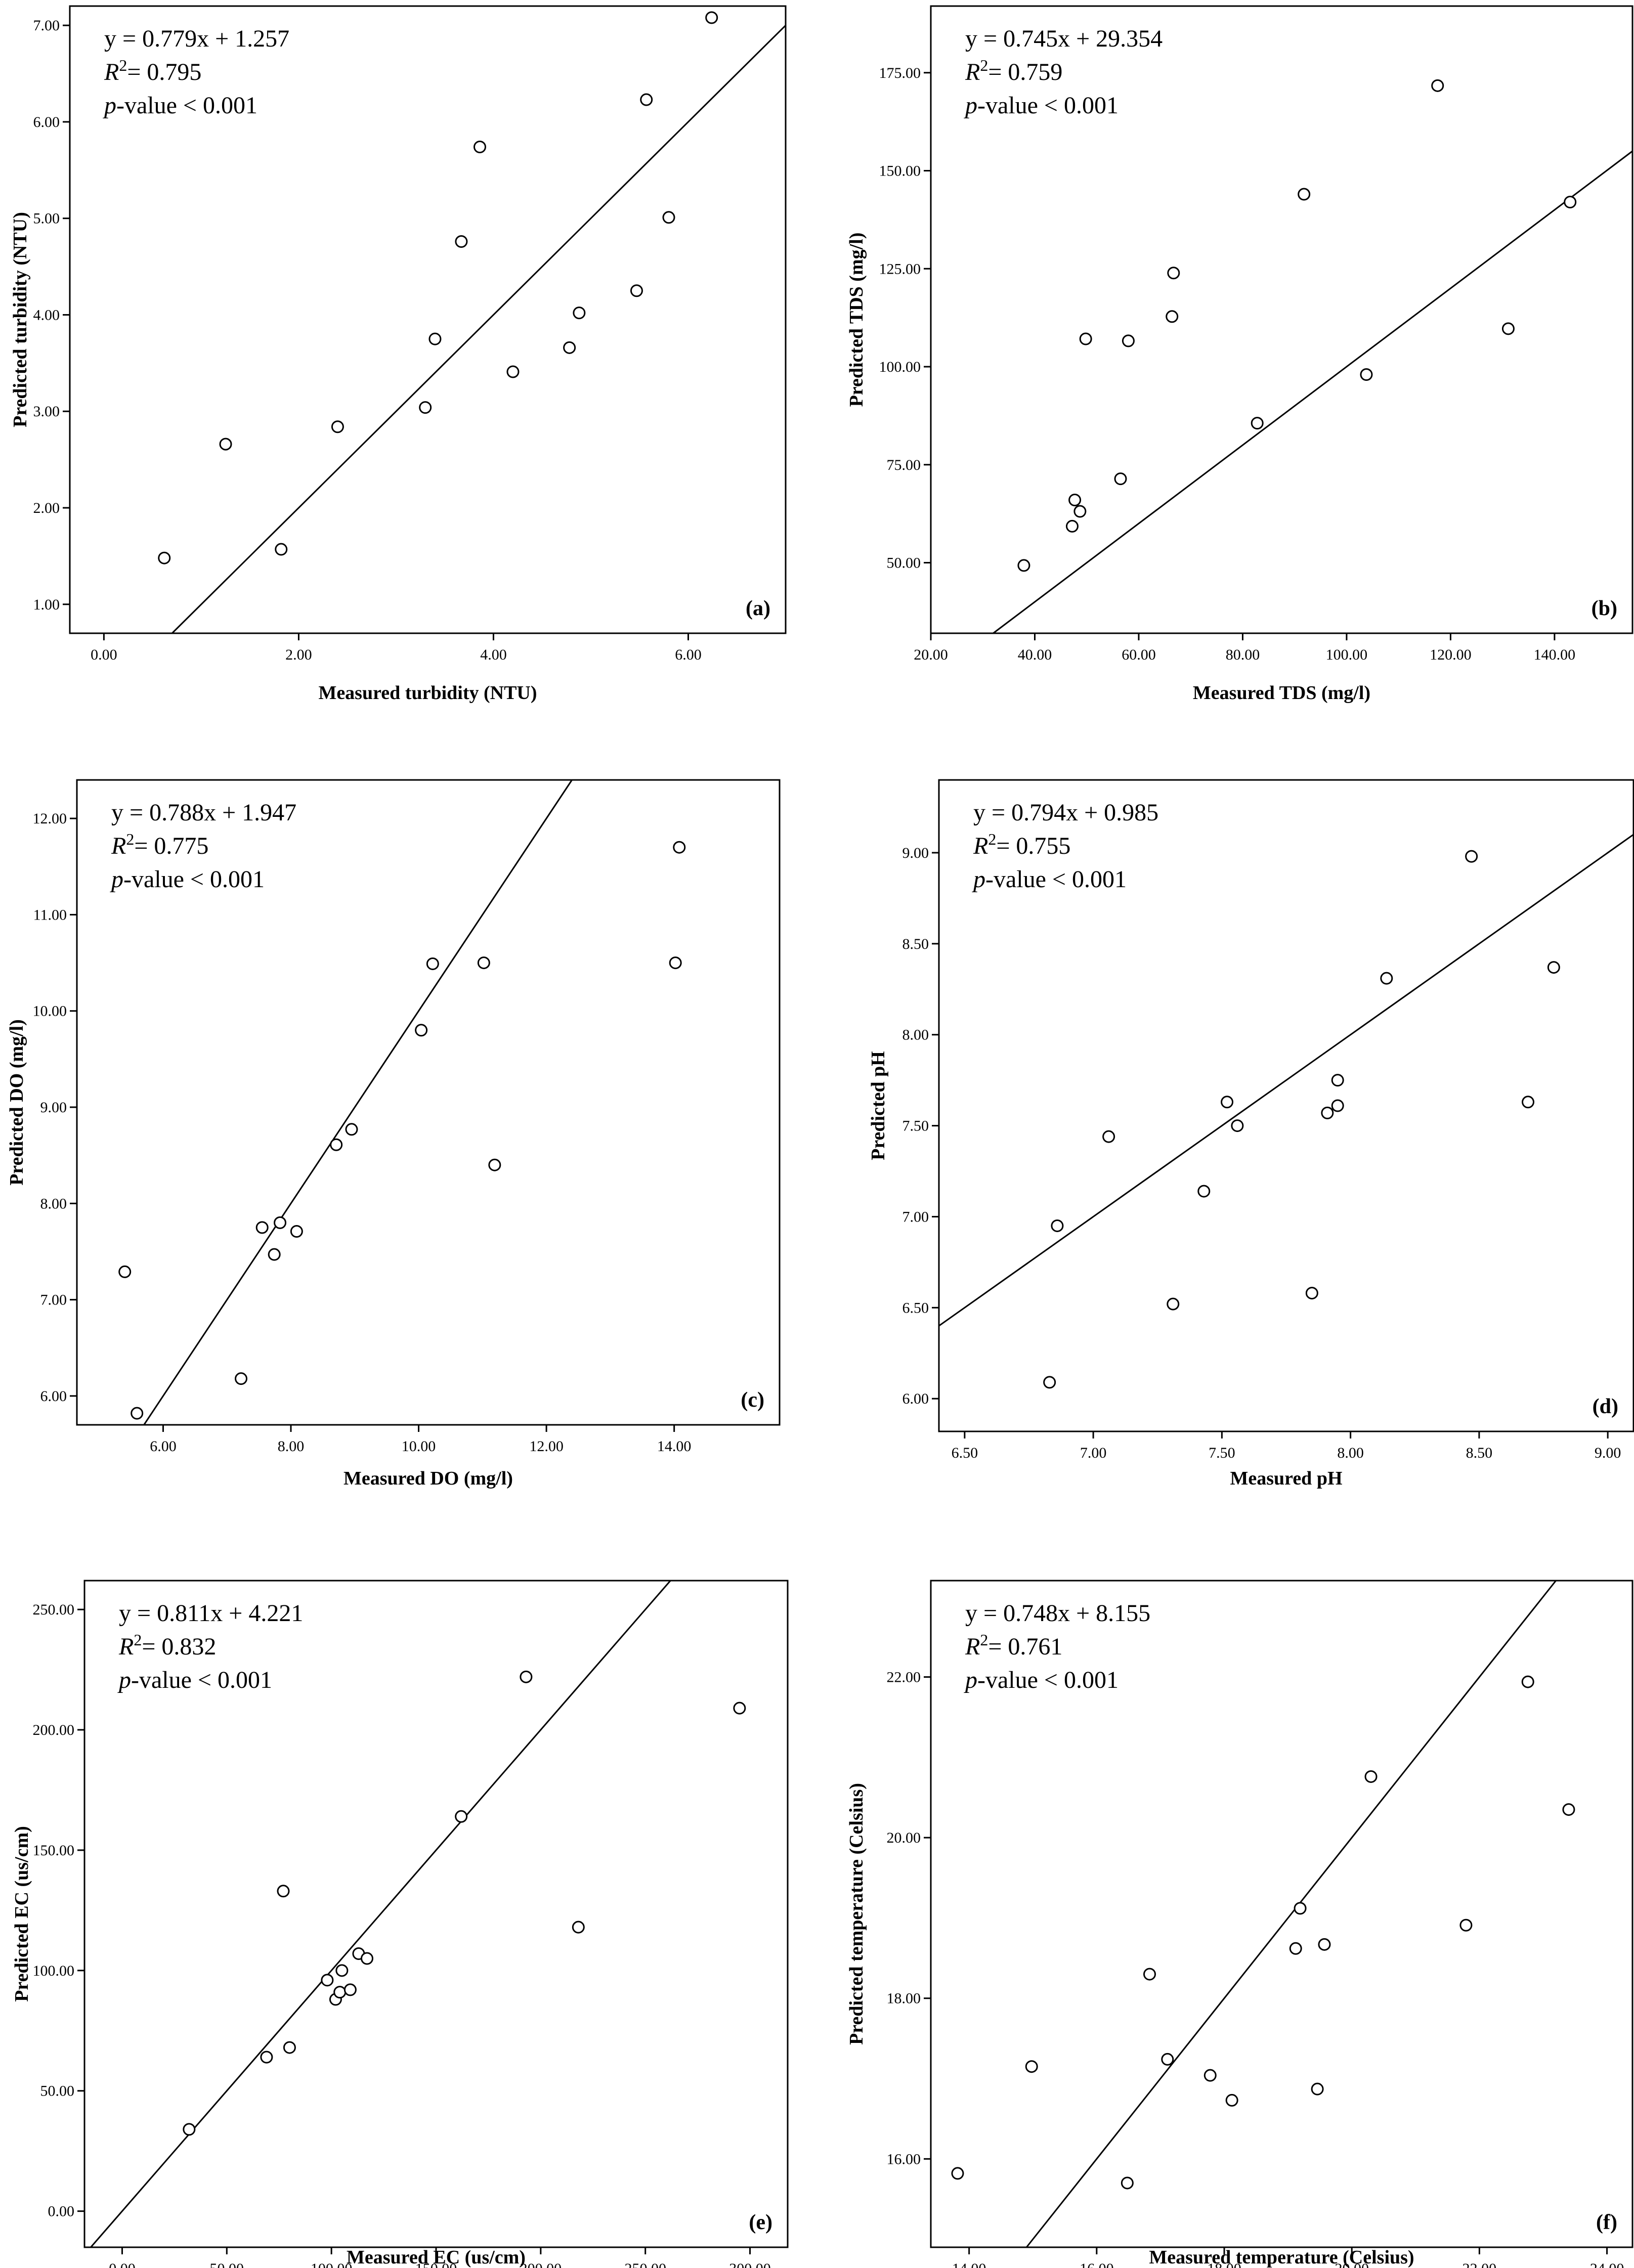 The image size is (1634, 2268). Describe the element at coordinates (46, 218) in the screenshot. I see `y-tick-label: 5.00` at that location.